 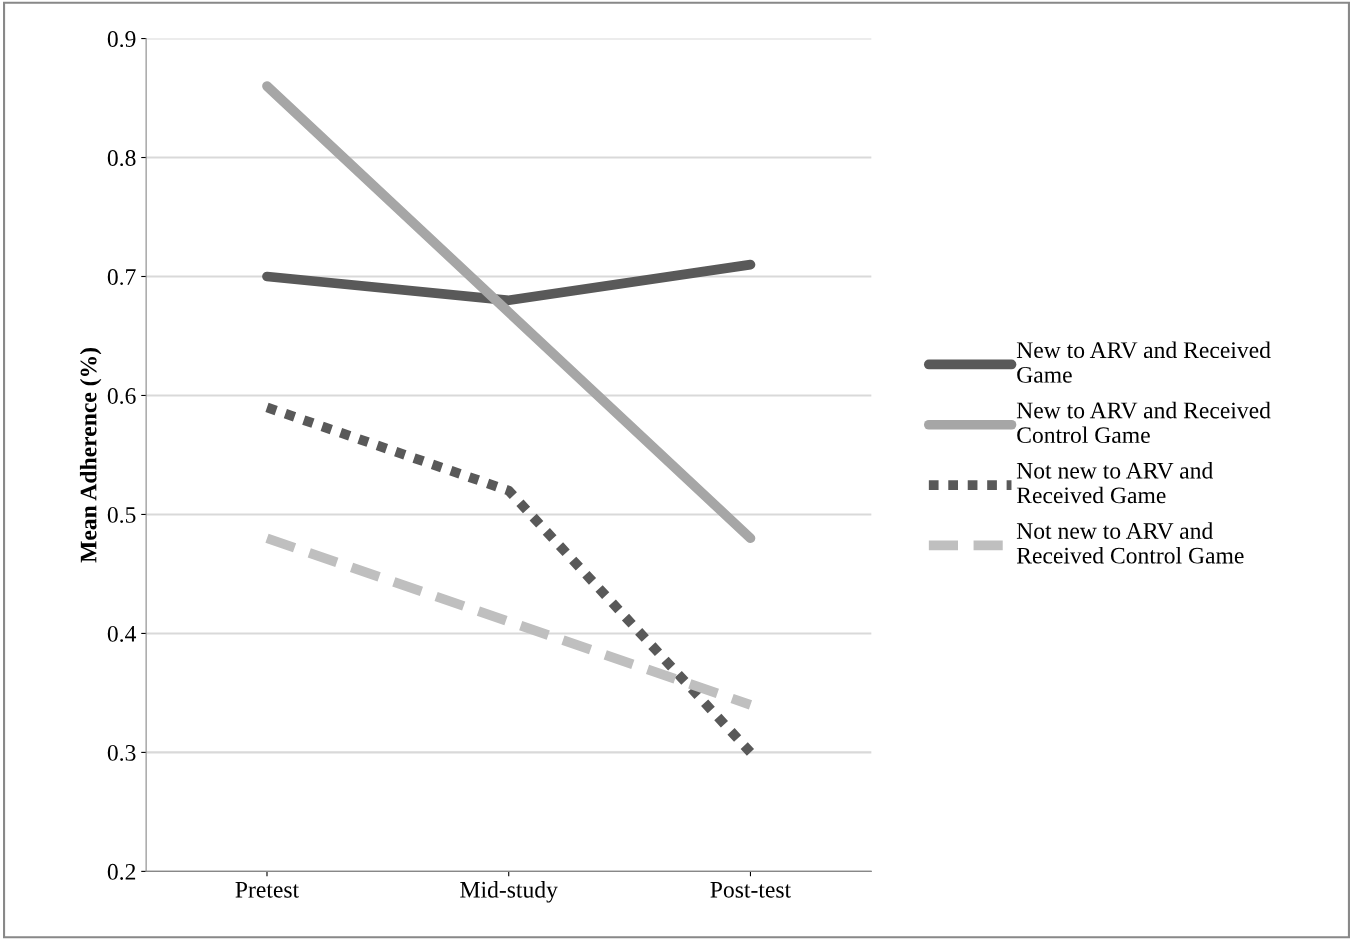 What do you see at coordinates (121, 514) in the screenshot?
I see `y-tick-label: 0.5` at bounding box center [121, 514].